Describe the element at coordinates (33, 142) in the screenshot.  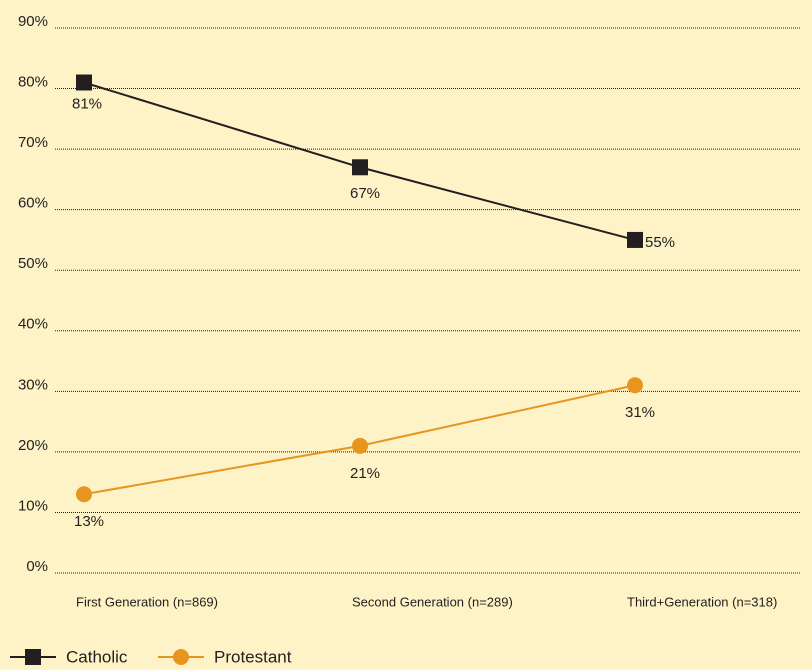
I see `y-tick-label: 70%` at that location.